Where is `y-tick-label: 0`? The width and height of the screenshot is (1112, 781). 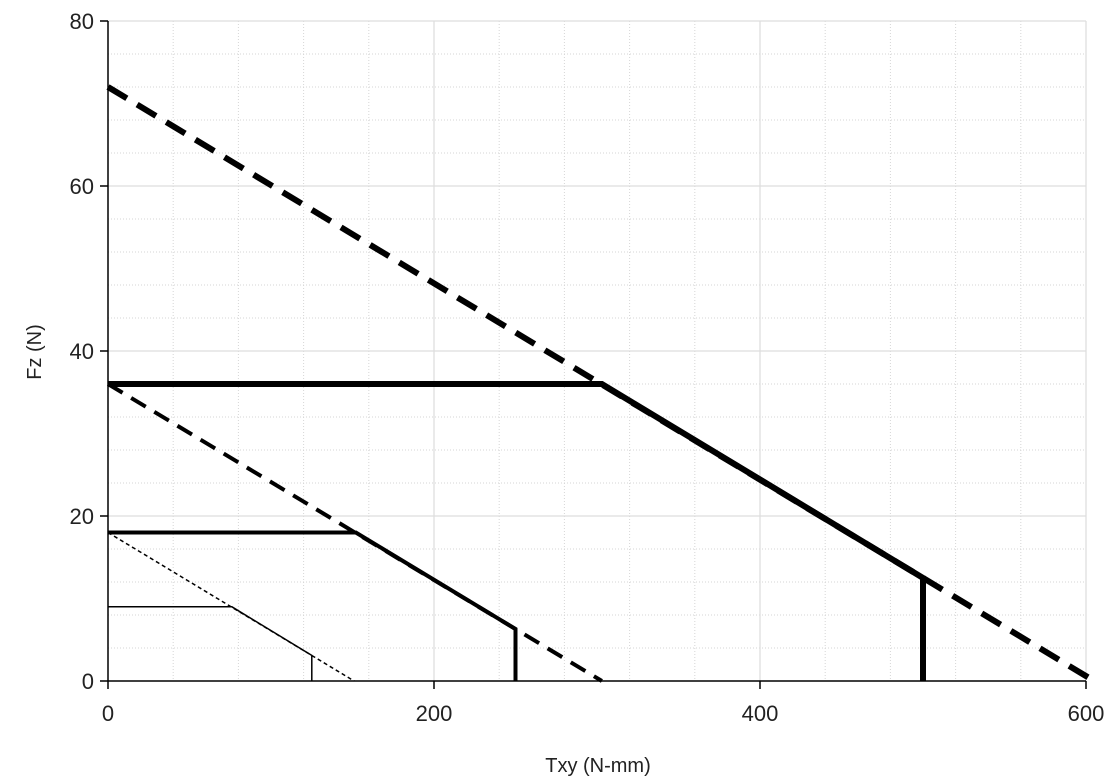
y-tick-label: 0 is located at coordinates (88, 681).